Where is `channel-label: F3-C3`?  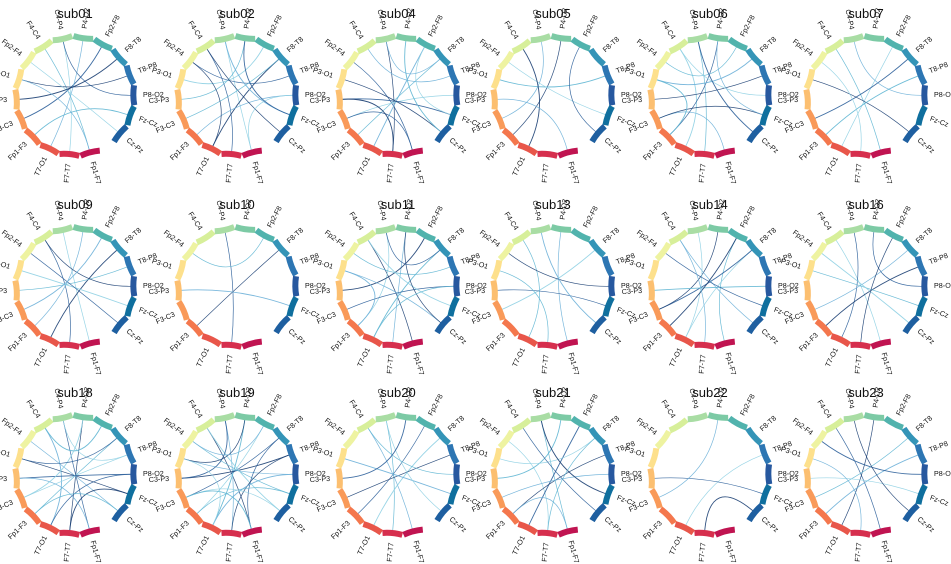
channel-label: F3-C3 is located at coordinates (7, 127).